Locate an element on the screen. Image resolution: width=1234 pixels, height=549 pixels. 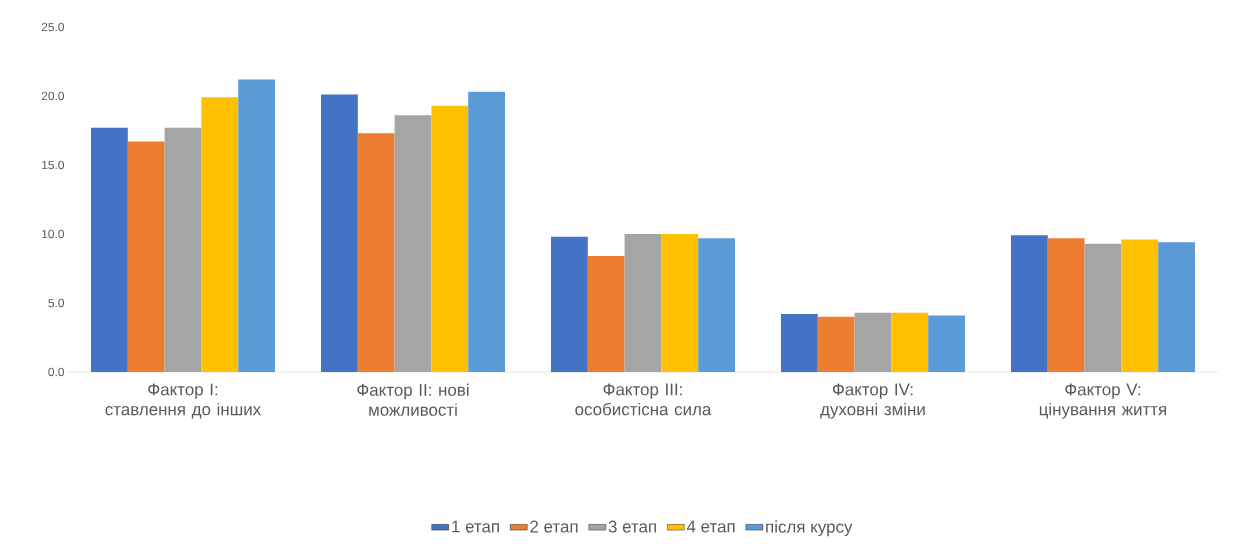
y-tick-label: 10.0 is located at coordinates (53, 234).